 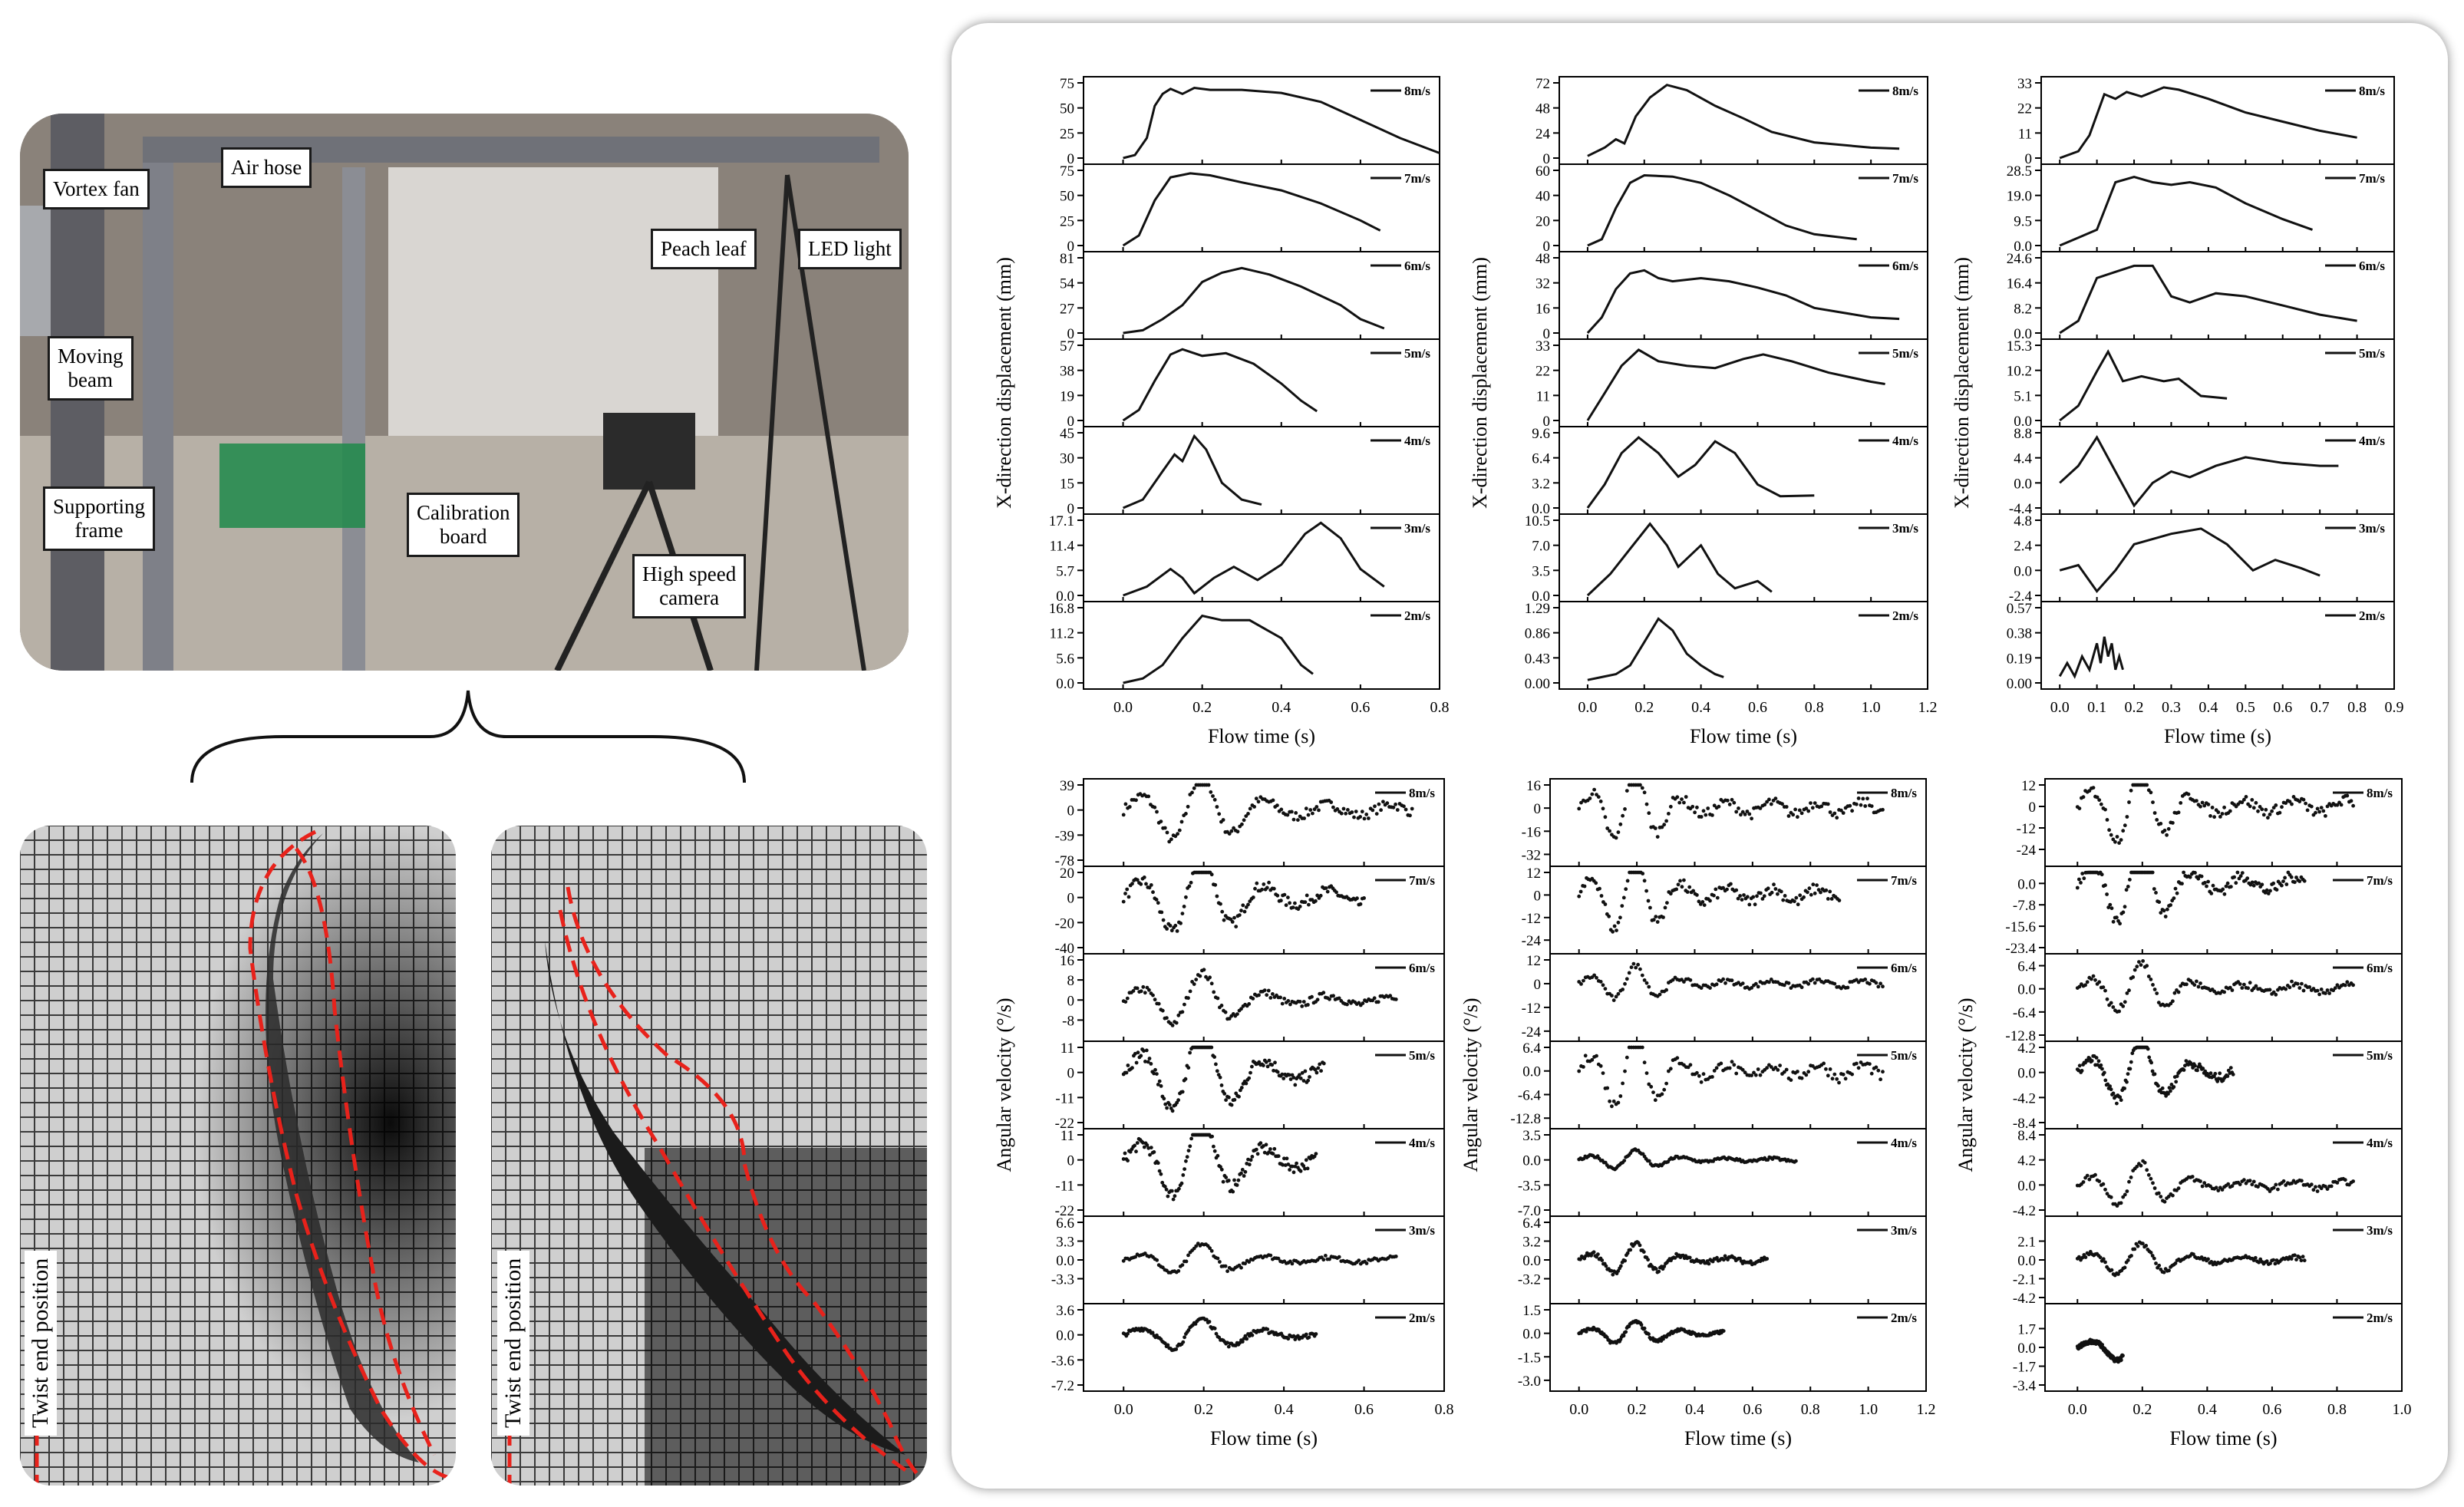 What do you see at coordinates (1285, 1409) in the screenshot?
I see `x-tick-label: 0.4` at bounding box center [1285, 1409].